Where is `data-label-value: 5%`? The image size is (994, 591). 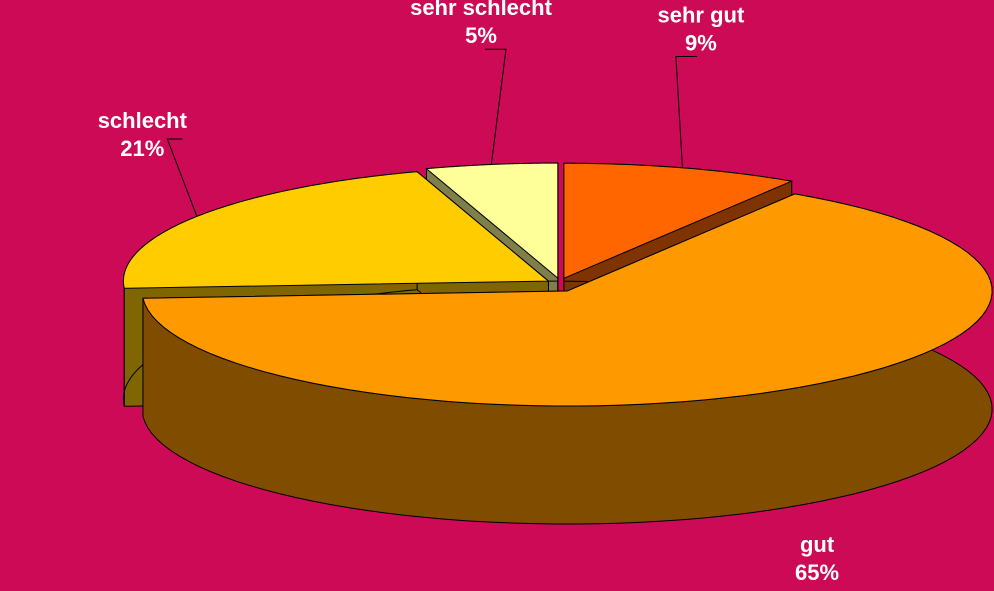 data-label-value: 5% is located at coordinates (481, 35).